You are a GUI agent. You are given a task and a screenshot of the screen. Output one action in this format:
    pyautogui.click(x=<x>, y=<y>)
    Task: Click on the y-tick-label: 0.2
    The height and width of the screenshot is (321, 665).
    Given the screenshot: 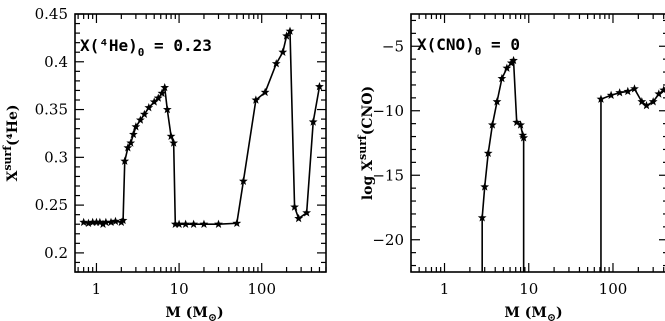 What is the action you would take?
    pyautogui.click(x=56, y=253)
    